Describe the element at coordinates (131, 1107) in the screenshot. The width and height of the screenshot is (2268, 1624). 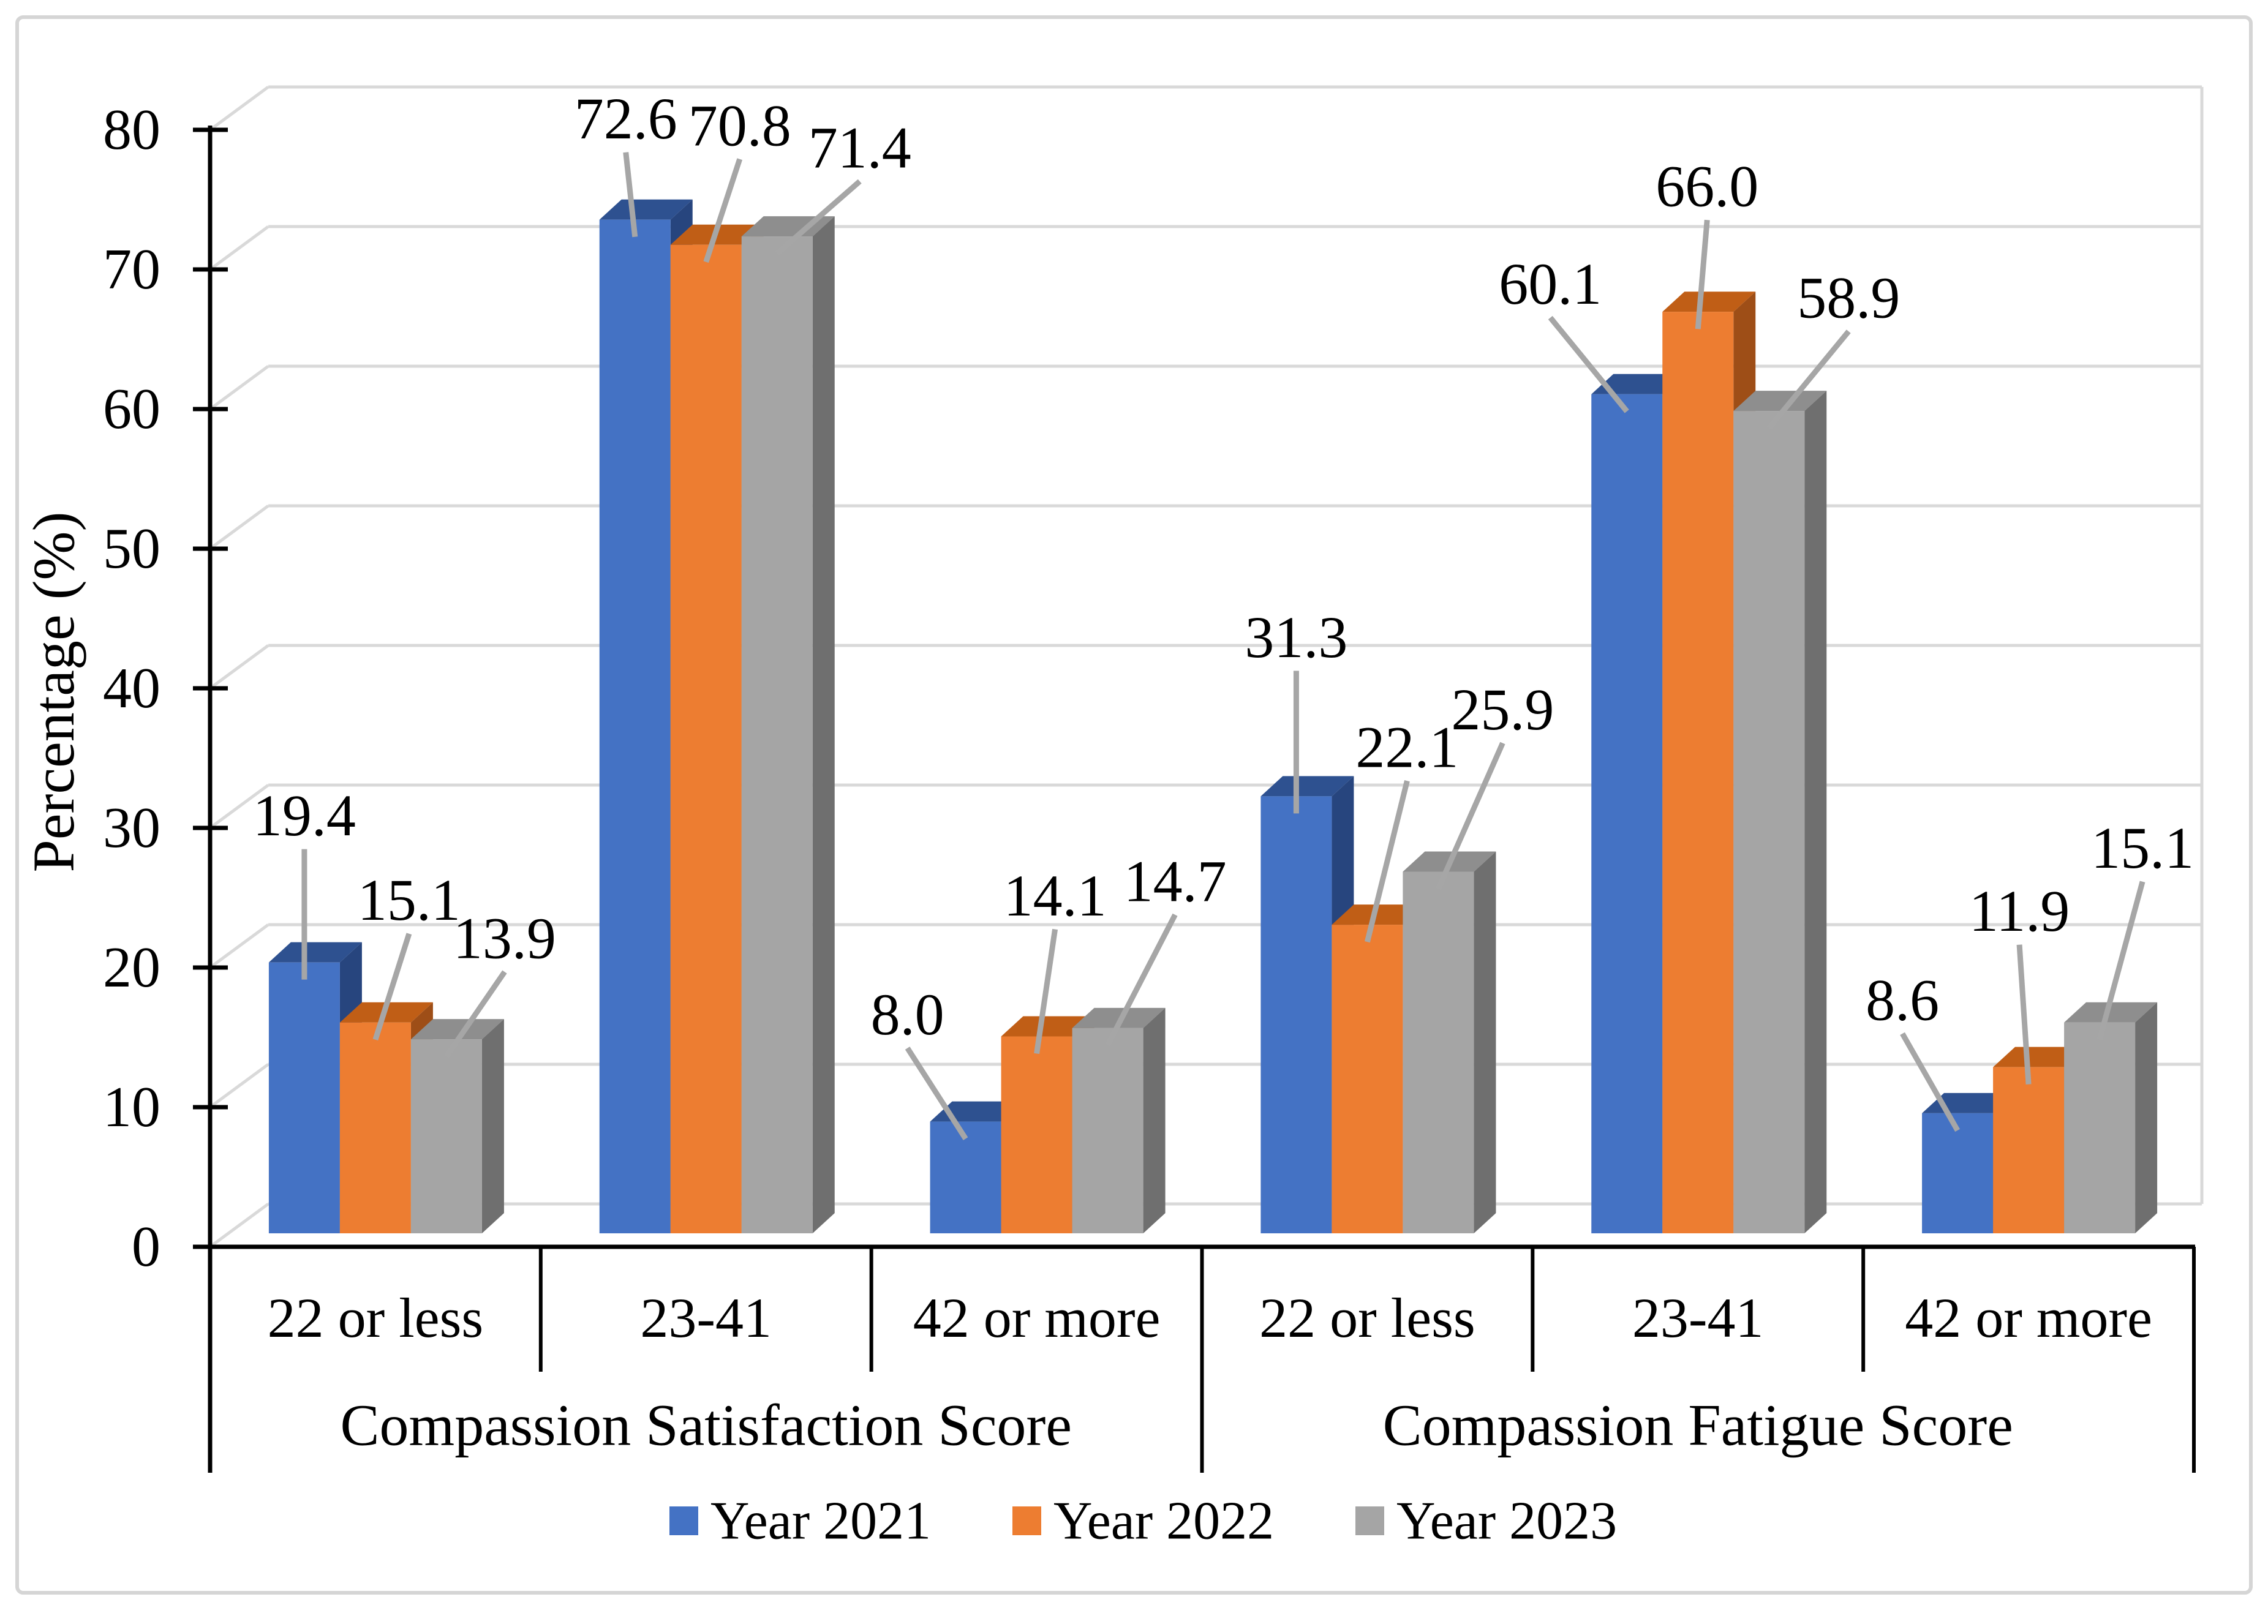
I see `y-tick-label: 10` at that location.